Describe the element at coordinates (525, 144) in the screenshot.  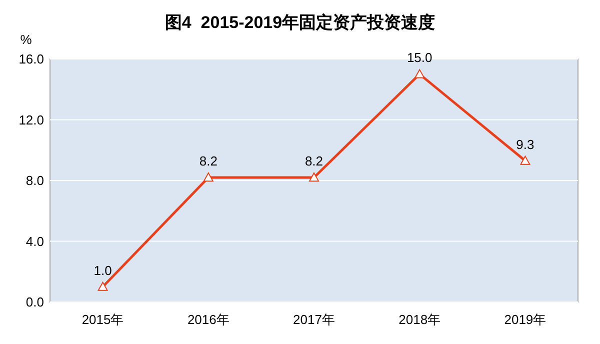
I see `data-label: 9.3` at that location.